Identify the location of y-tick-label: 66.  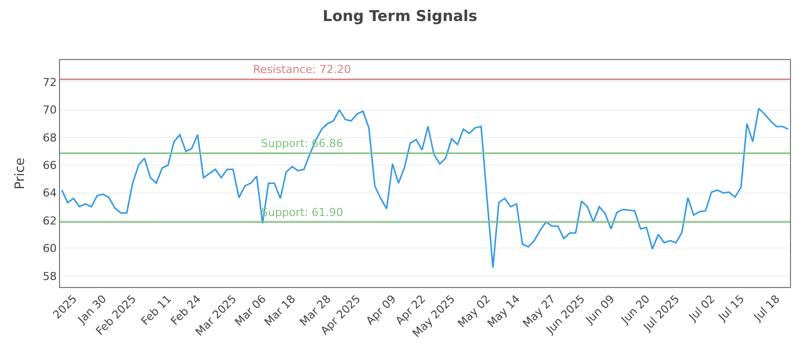
(49, 165).